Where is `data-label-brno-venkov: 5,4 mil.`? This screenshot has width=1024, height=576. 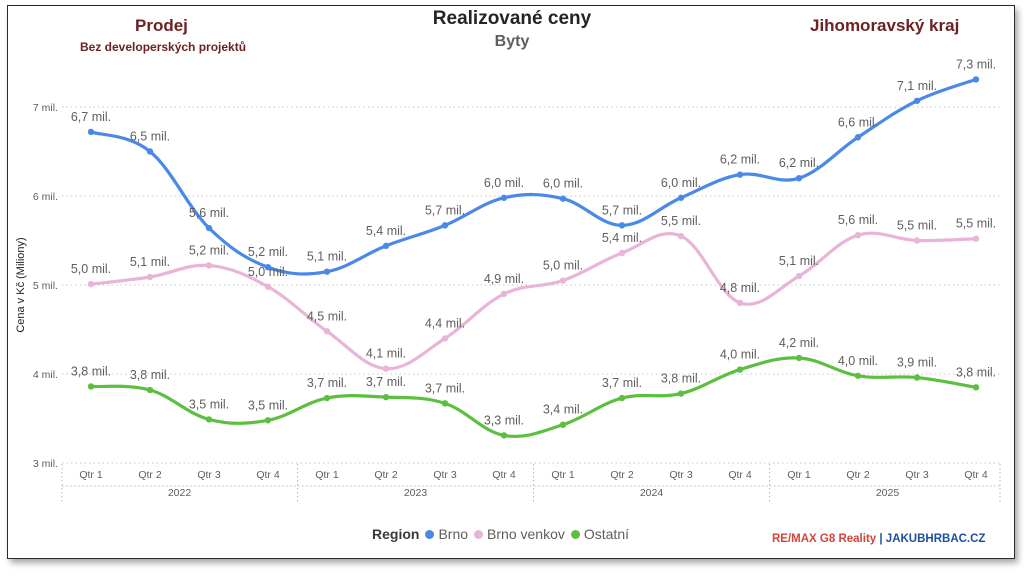
data-label-brno-venkov: 5,4 mil. is located at coordinates (622, 238).